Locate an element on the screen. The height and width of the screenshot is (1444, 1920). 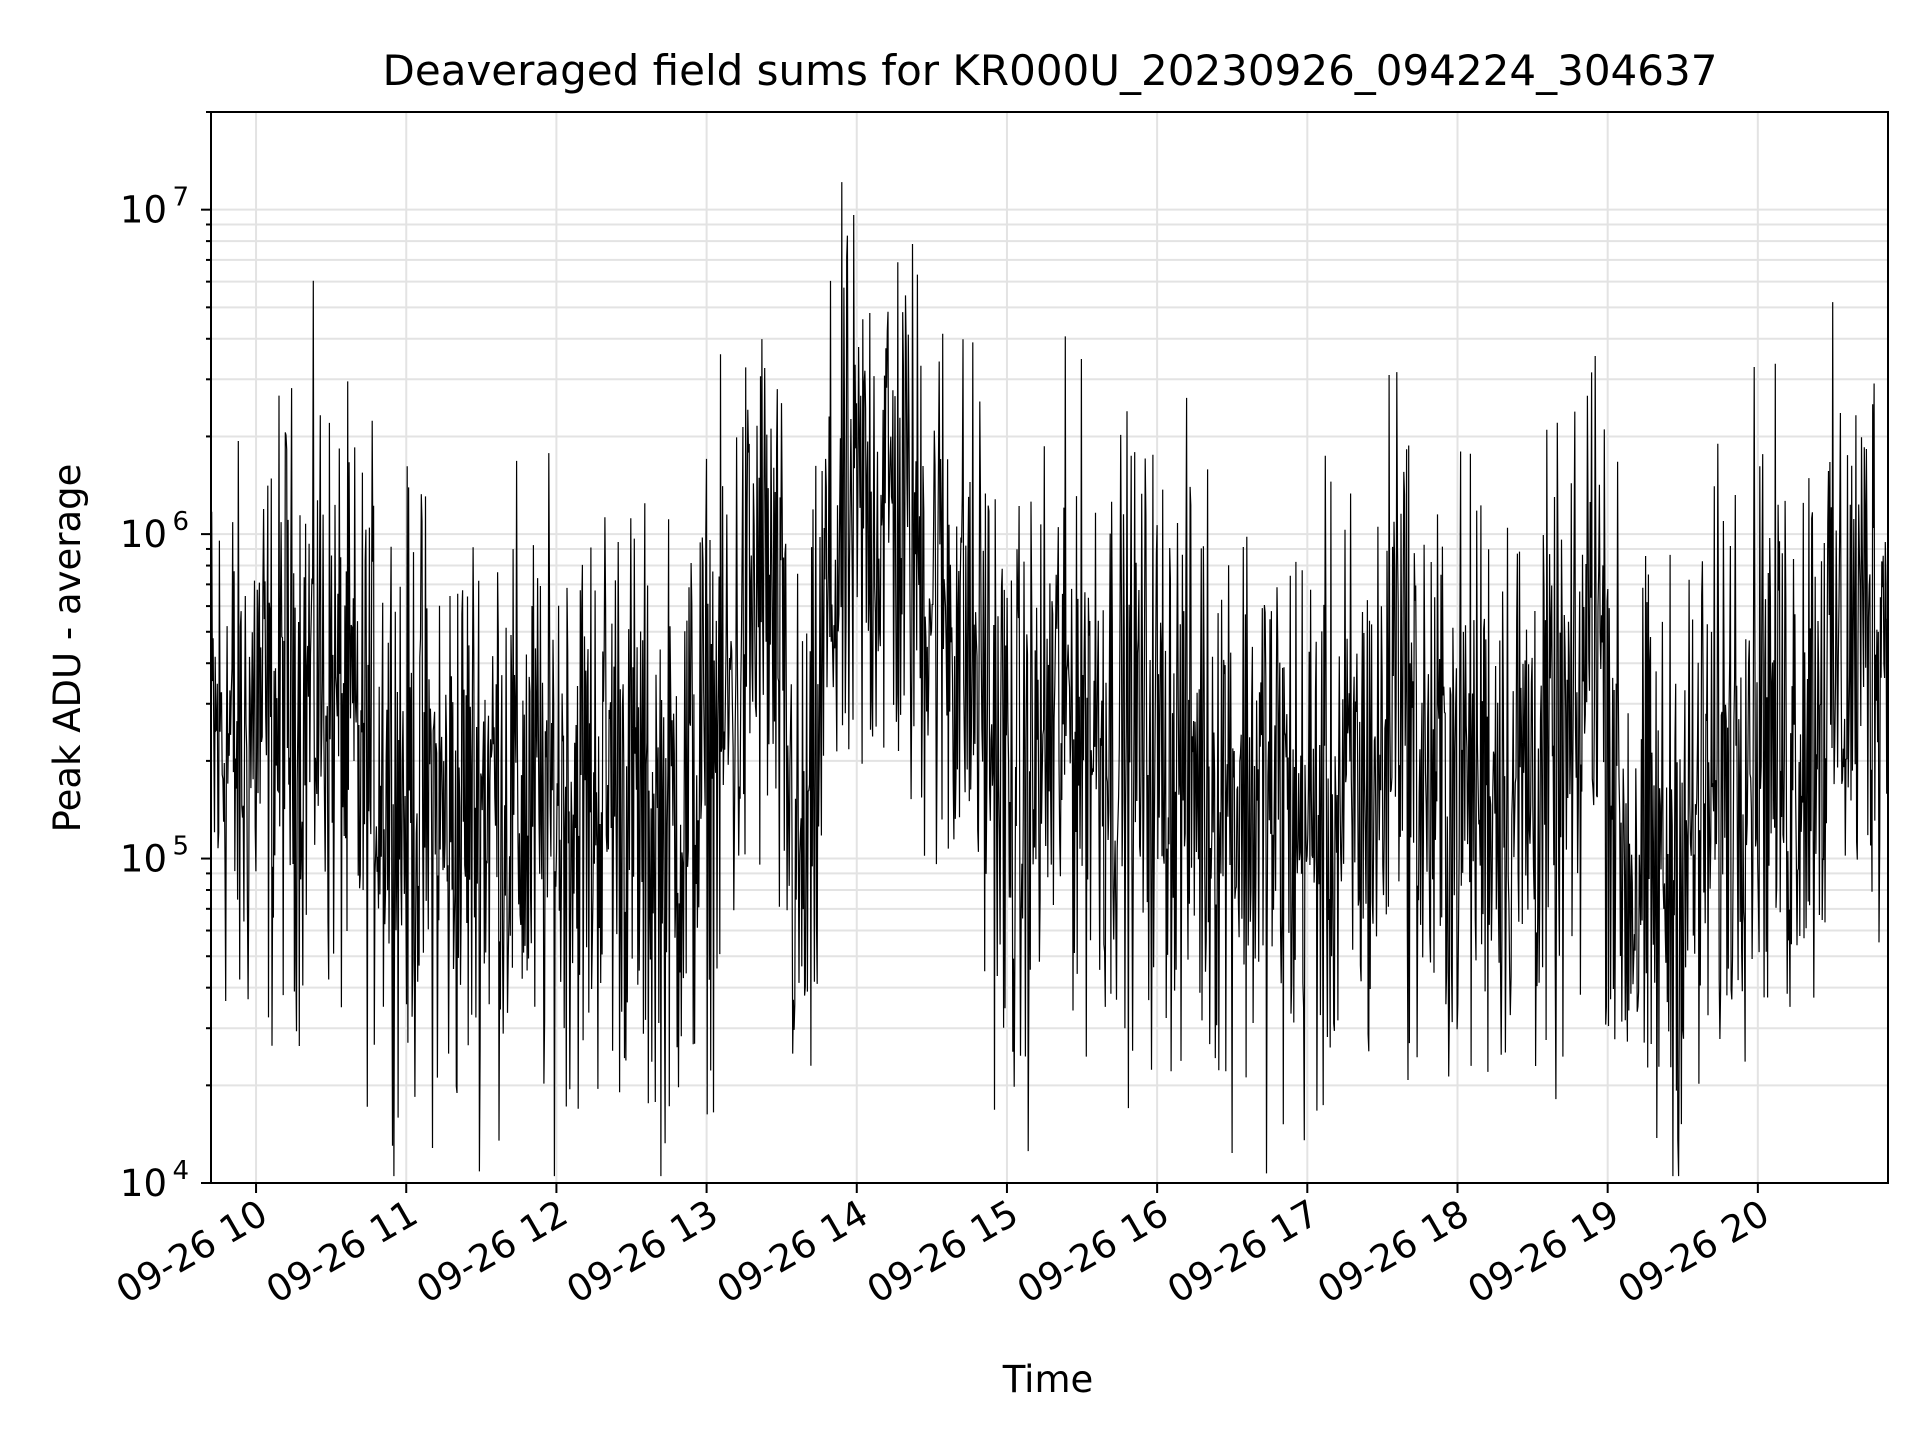
x-tick-label: 09-26 18 is located at coordinates (1393, 1252).